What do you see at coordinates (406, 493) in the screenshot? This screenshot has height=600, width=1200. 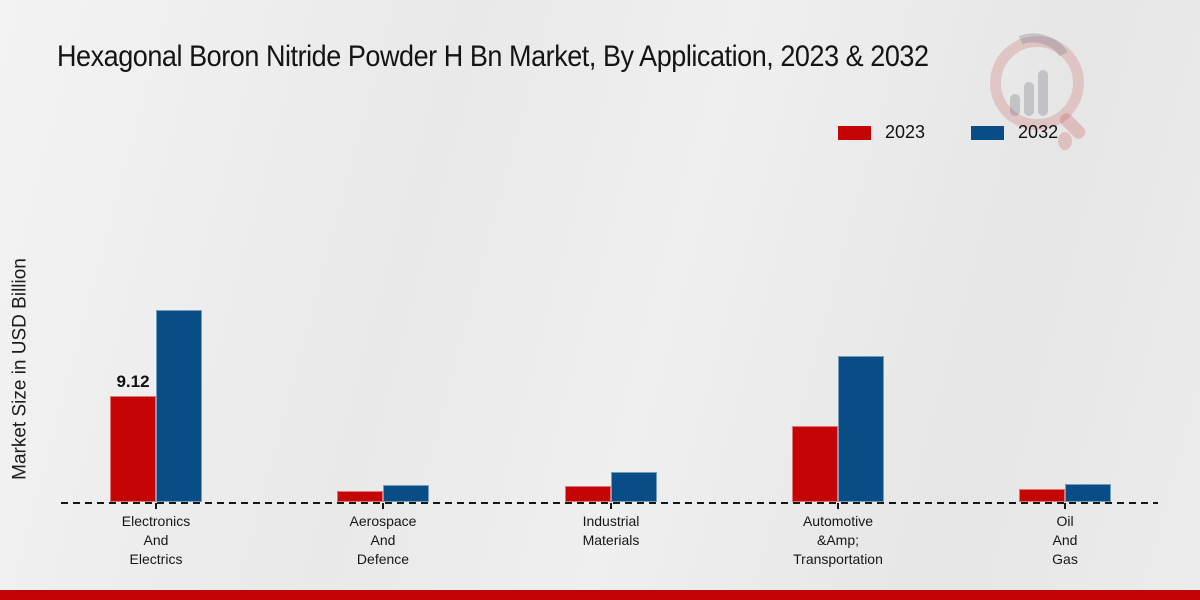 I see `bar-2032-group1` at bounding box center [406, 493].